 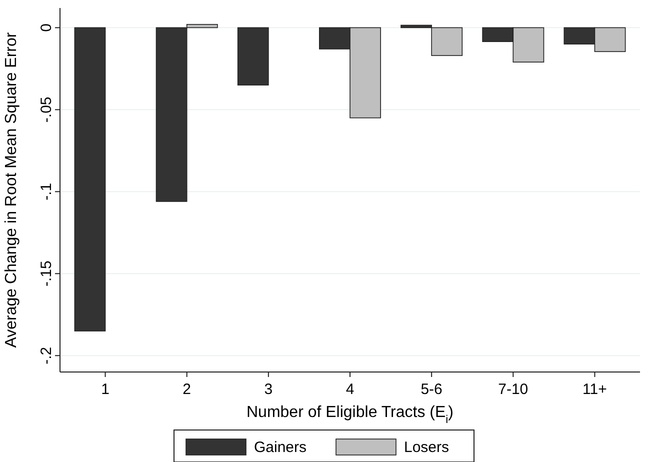 I want to click on y-tick-label: 0, so click(x=46, y=28).